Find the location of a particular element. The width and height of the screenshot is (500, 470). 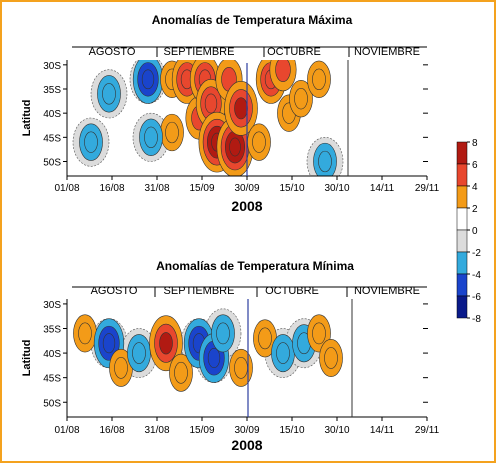

tmin-month-label: AGOSTO is located at coordinates (114, 291).